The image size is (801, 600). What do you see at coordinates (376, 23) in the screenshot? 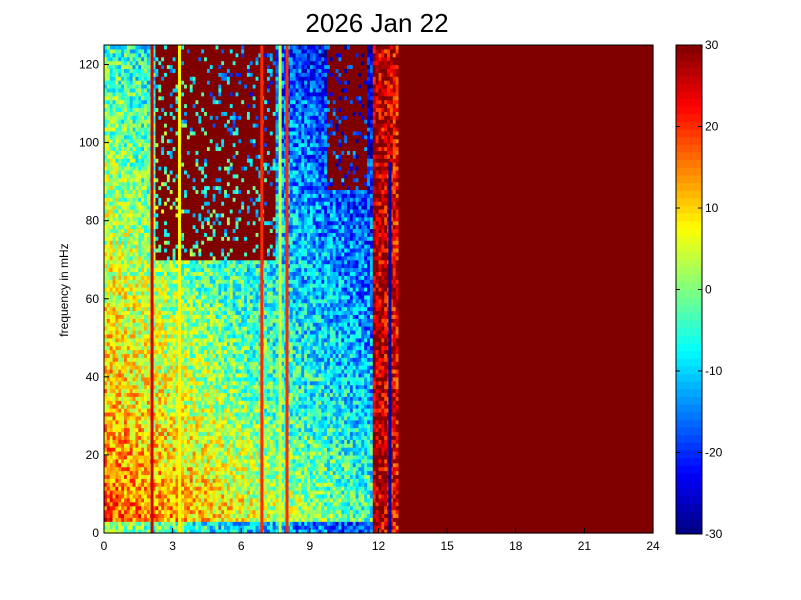
I see `chart-title: 2026 Jan 22` at bounding box center [376, 23].